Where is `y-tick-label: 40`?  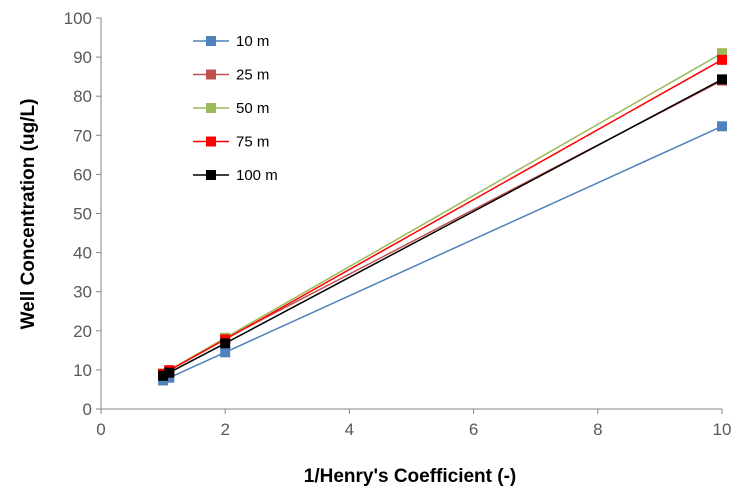 y-tick-label: 40 is located at coordinates (82, 253).